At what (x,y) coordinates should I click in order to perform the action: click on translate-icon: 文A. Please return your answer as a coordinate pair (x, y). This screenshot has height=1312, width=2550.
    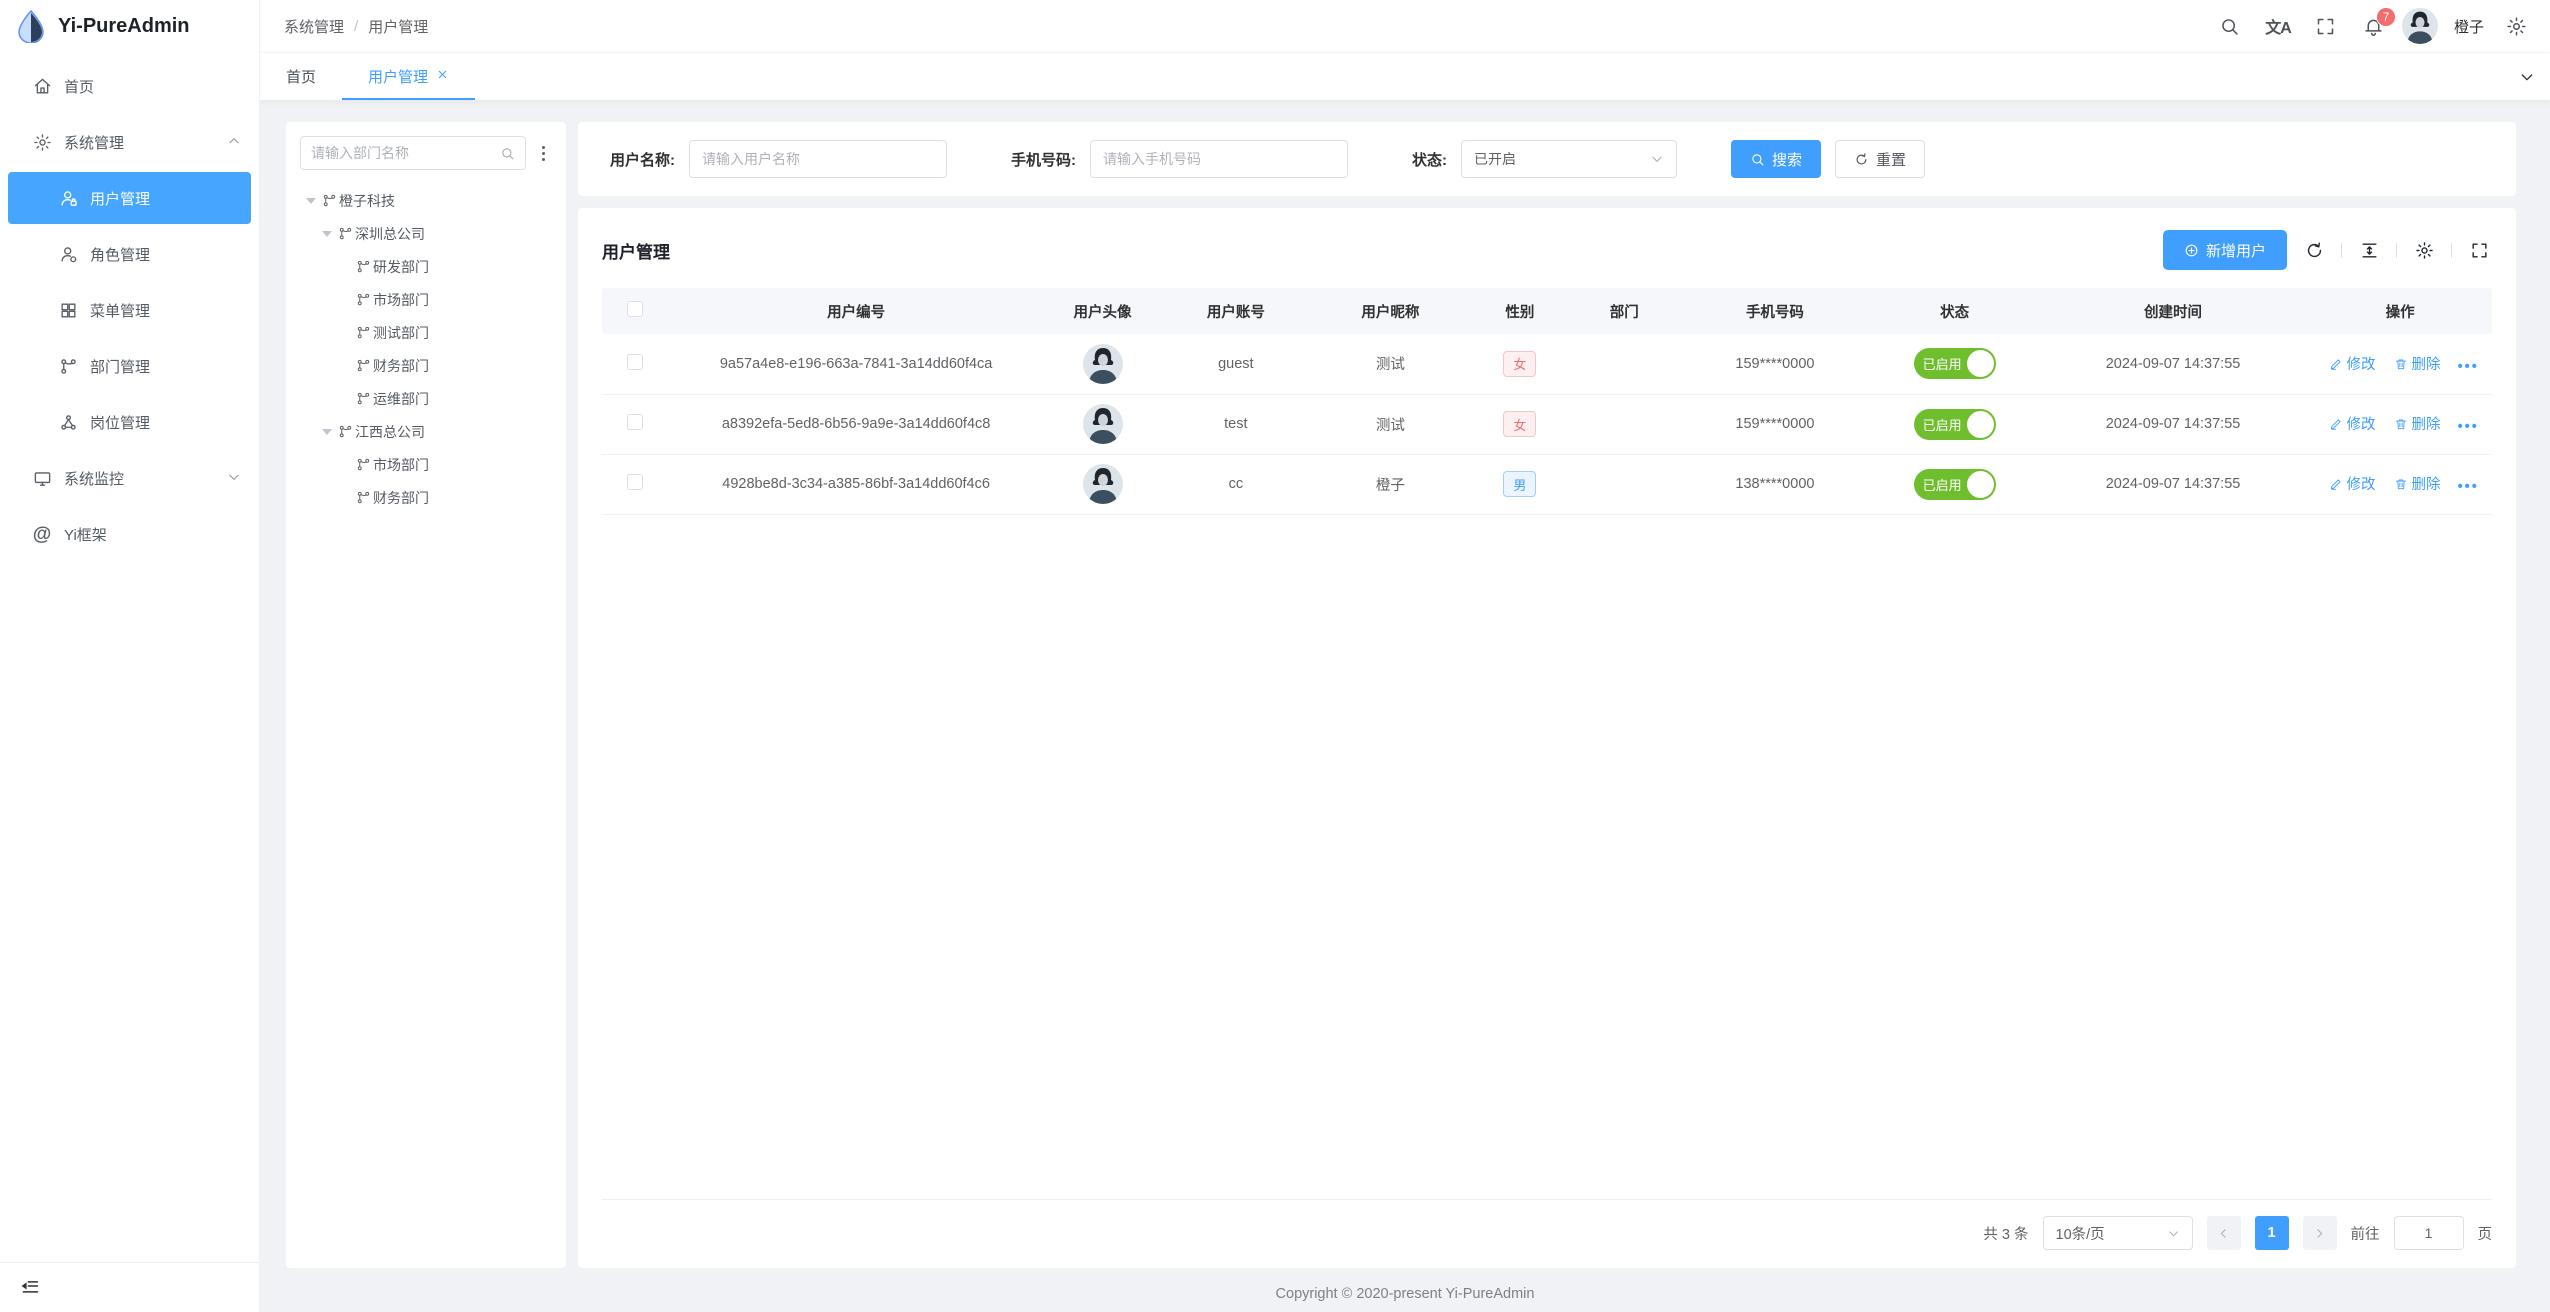
    Looking at the image, I should click on (2278, 28).